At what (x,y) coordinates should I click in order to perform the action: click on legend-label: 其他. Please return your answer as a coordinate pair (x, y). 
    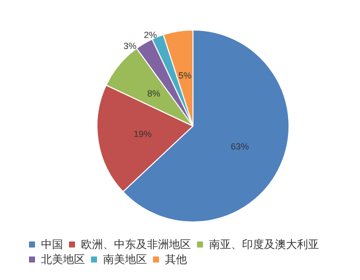
    Looking at the image, I should click on (176, 259).